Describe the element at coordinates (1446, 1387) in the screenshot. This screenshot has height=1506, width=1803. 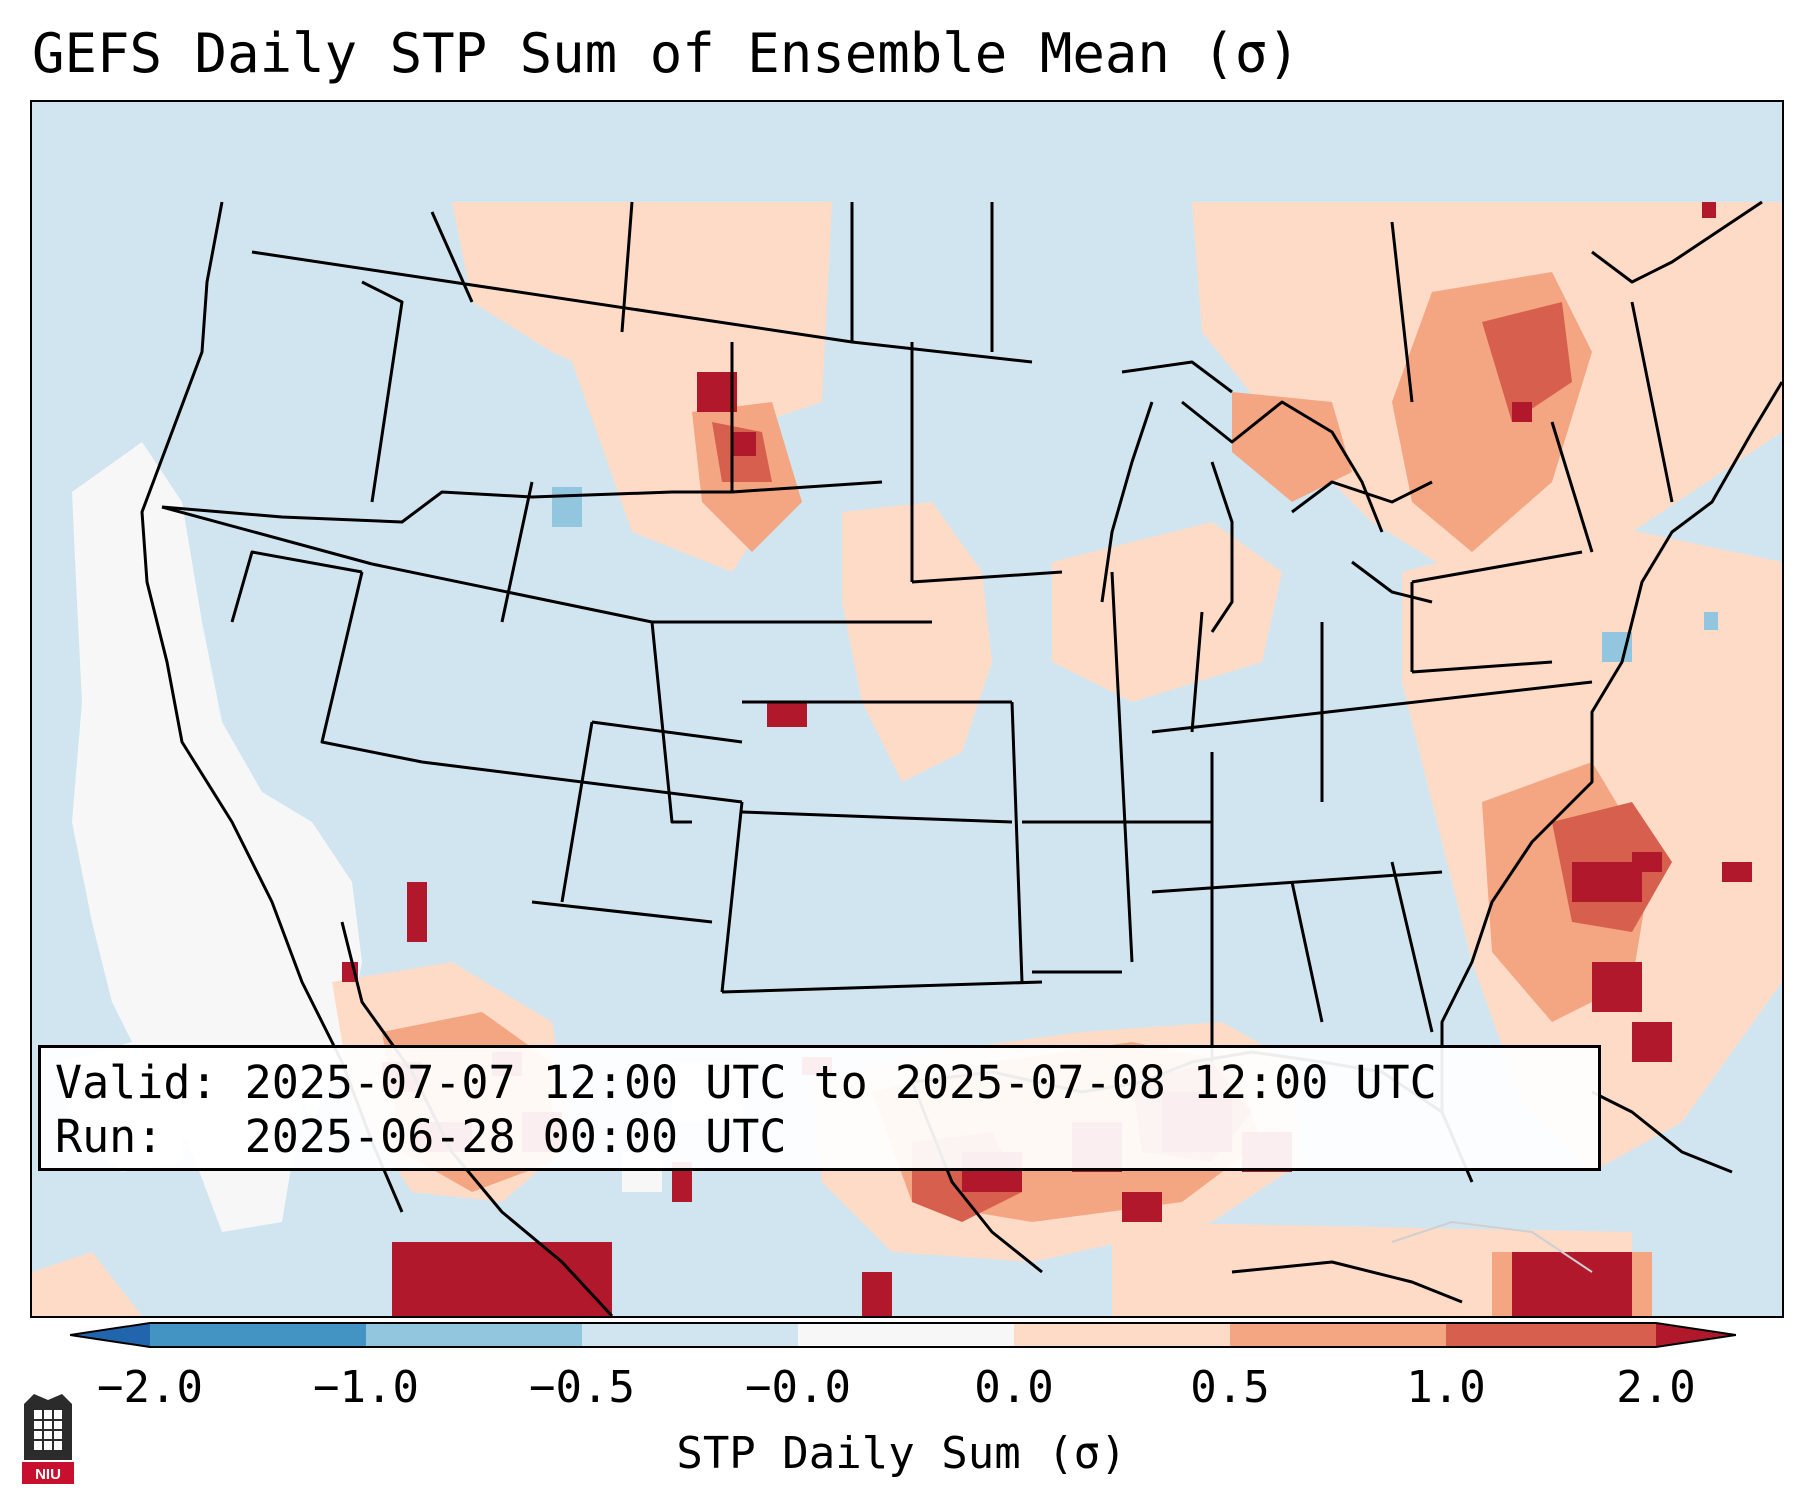
I see `colorbar-tick-label: 1.0` at that location.